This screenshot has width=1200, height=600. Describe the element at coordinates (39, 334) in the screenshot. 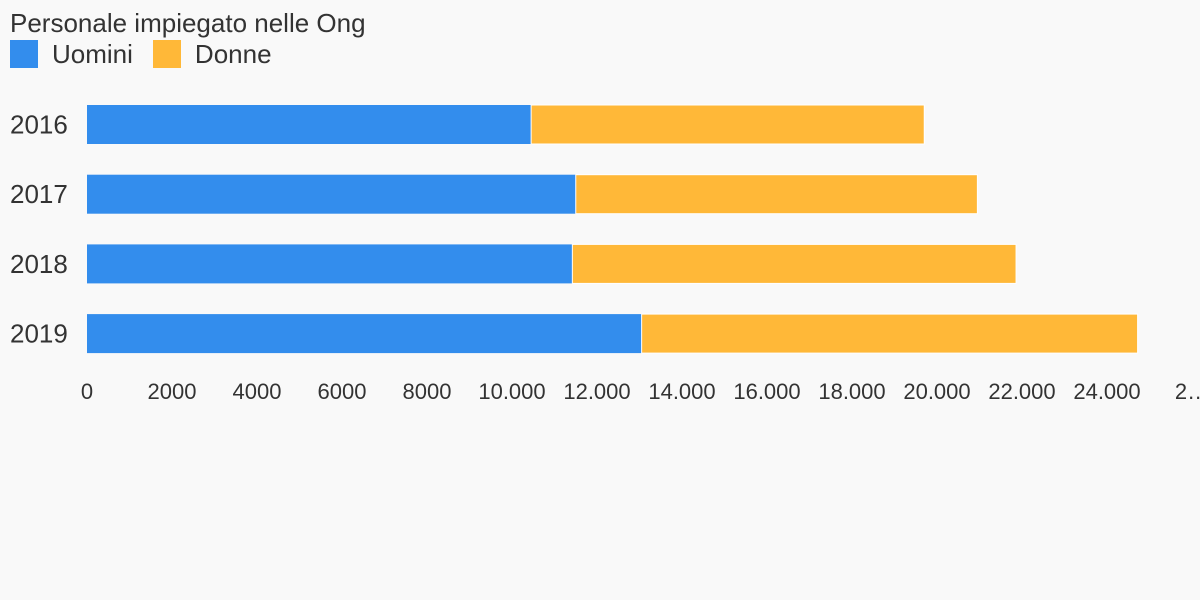

I see `category-label: 2019` at that location.